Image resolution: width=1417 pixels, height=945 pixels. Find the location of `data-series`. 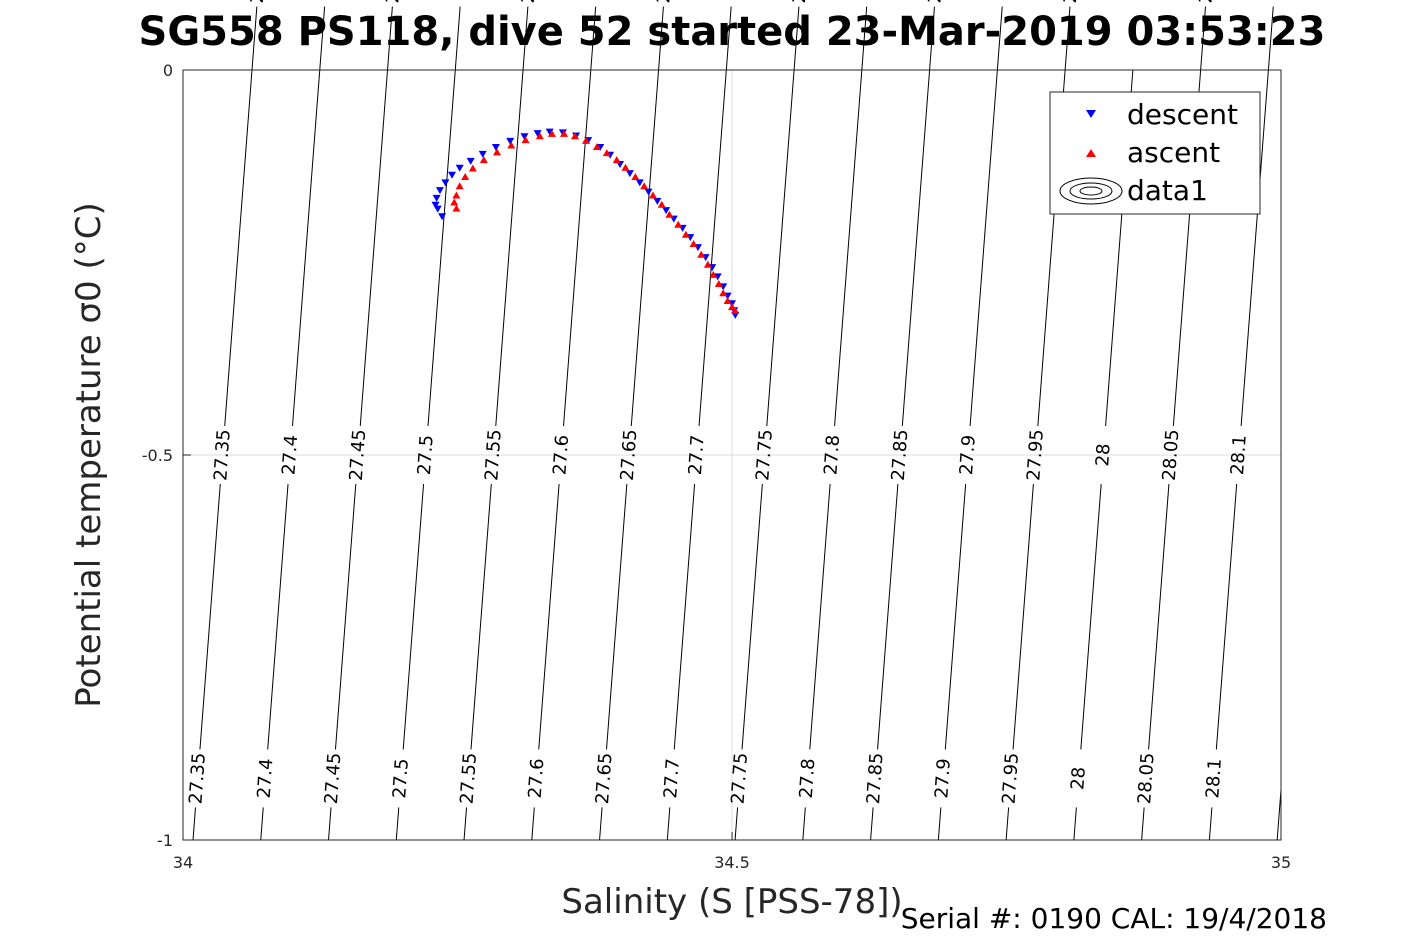

data-series is located at coordinates (585, 223).